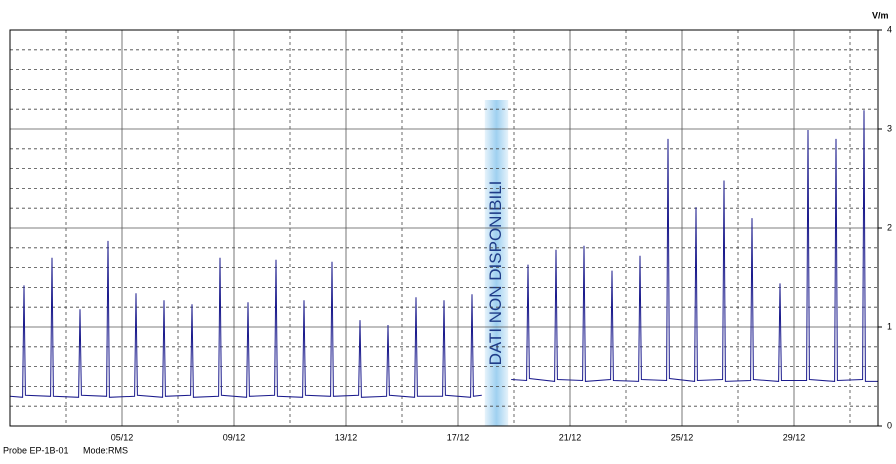 This screenshot has height=464, width=896. Describe the element at coordinates (682, 437) in the screenshot. I see `x-tick-label: 25/12` at that location.